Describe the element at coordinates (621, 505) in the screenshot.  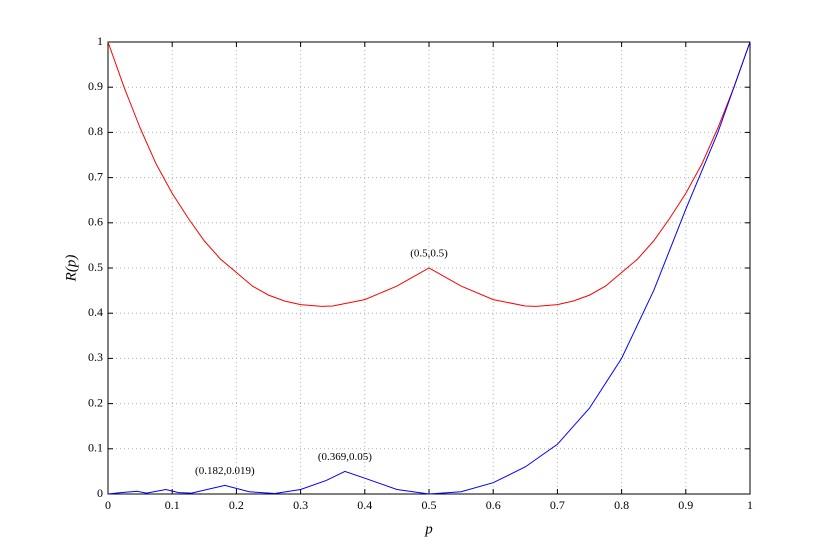
I see `x-tick-label: 0.8` at that location.